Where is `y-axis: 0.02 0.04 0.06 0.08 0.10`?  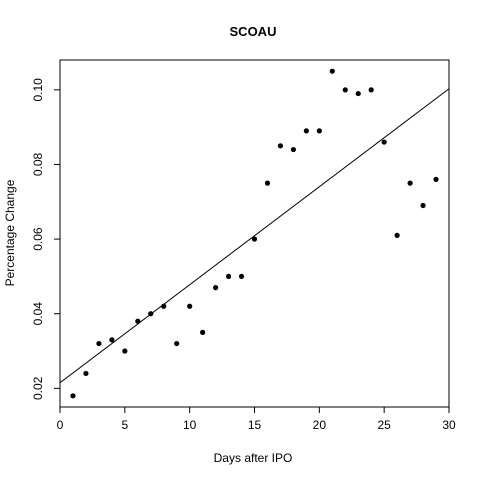
y-axis: 0.02 0.04 0.06 0.08 0.10 is located at coordinates (45, 239).